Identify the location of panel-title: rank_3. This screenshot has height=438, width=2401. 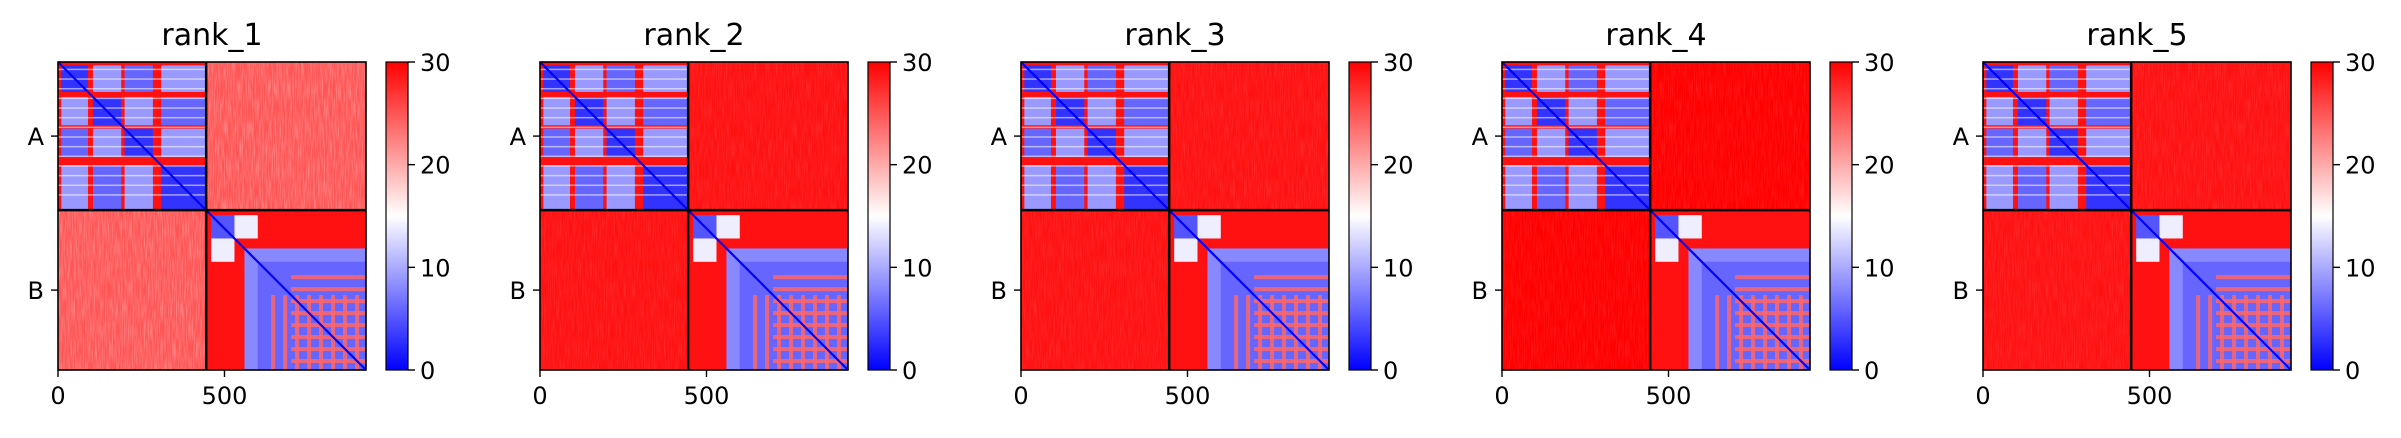
(1174, 35).